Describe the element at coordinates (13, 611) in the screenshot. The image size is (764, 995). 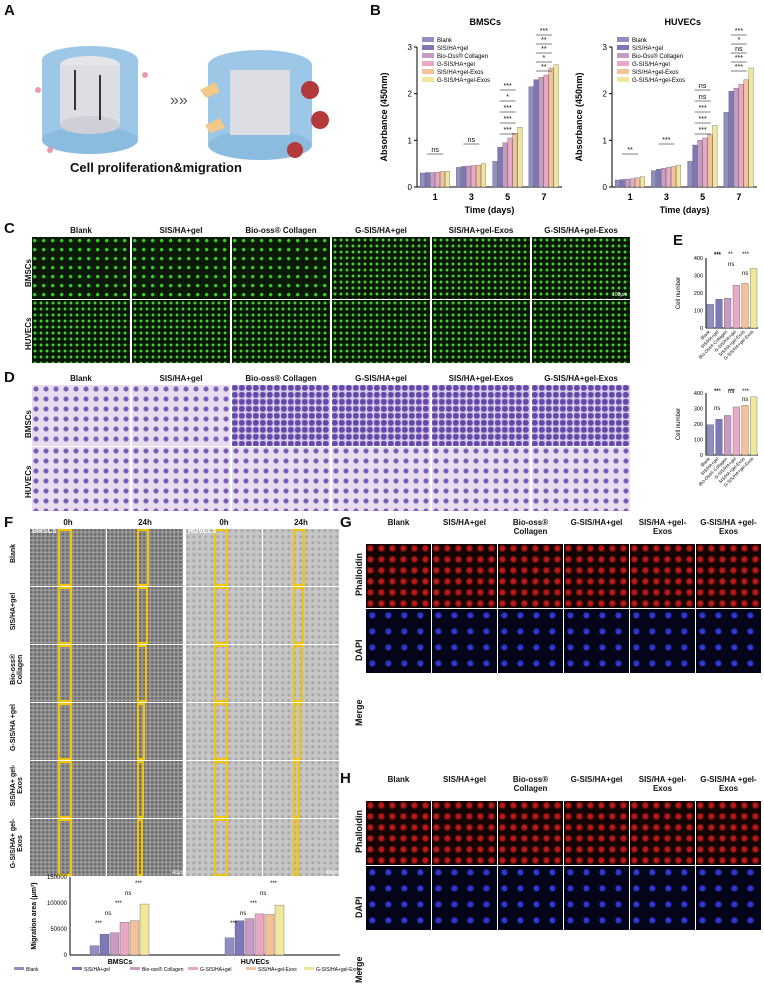
I see `row-label: SIS/HA+gel` at that location.